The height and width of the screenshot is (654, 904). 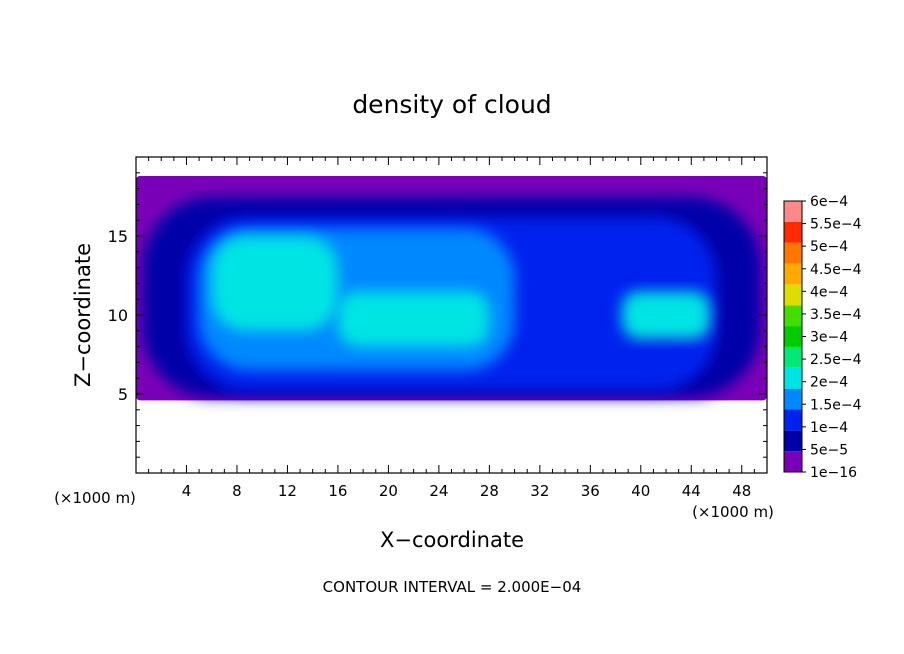 What do you see at coordinates (829, 202) in the screenshot?
I see `colorbar-label: 6e−4` at bounding box center [829, 202].